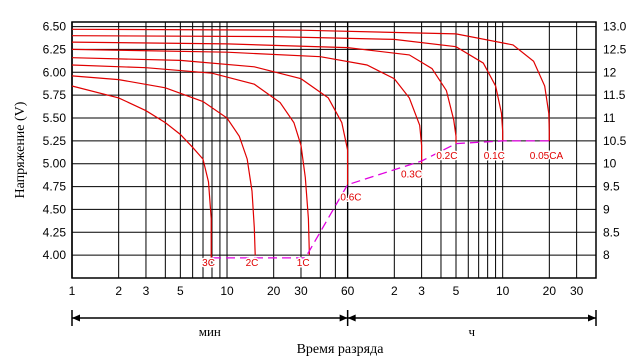  Describe the element at coordinates (252, 263) in the screenshot. I see `curve-label-2c: 2C` at that location.